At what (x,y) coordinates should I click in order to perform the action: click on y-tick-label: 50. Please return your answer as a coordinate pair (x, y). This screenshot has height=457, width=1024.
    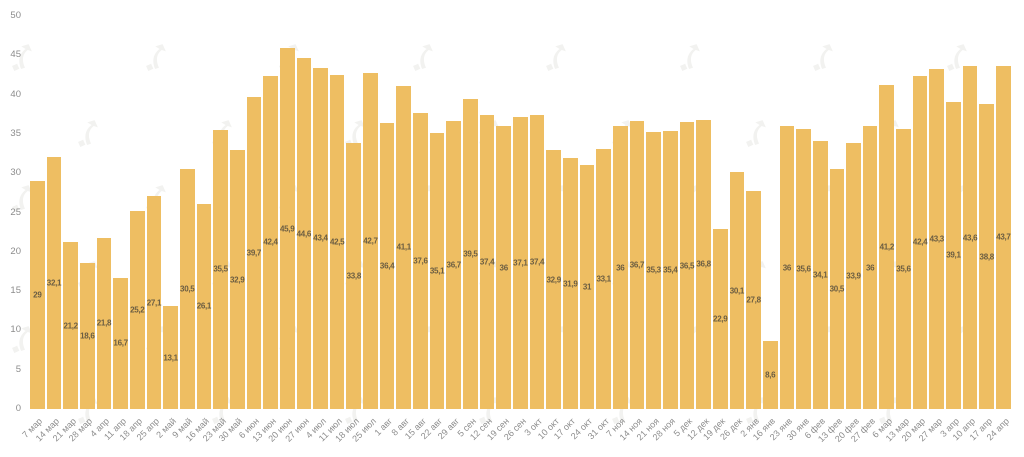
    Looking at the image, I should click on (15, 15).